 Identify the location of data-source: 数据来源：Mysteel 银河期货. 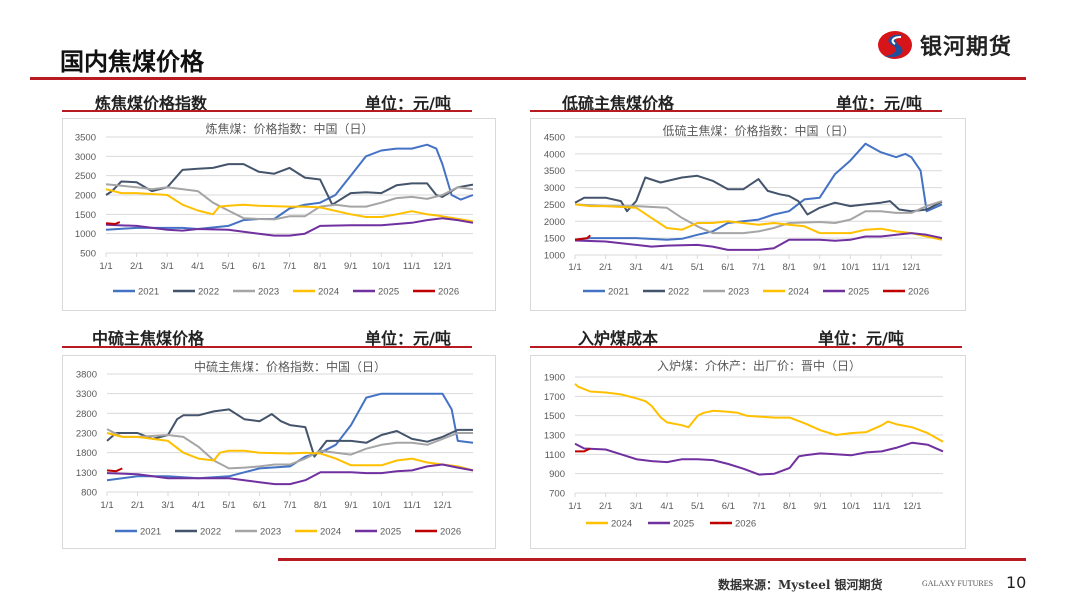
(800, 585).